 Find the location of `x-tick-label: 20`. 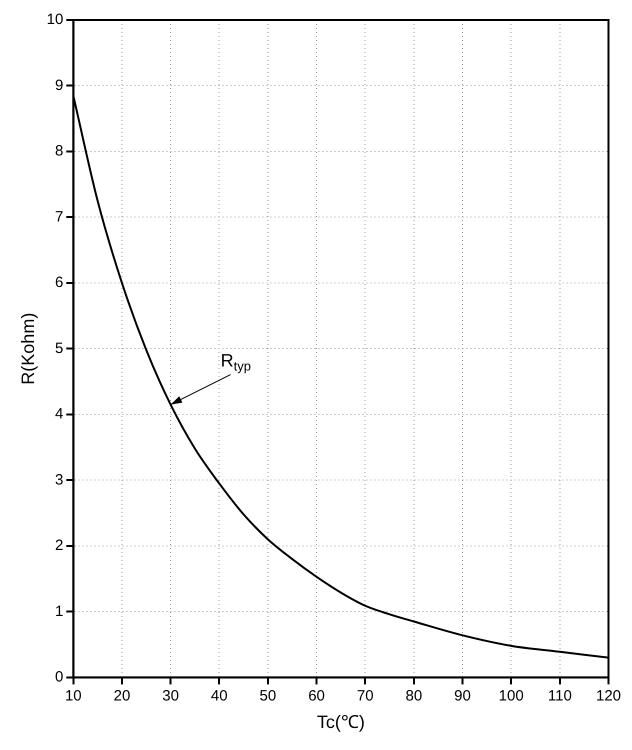

x-tick-label: 20 is located at coordinates (122, 696).